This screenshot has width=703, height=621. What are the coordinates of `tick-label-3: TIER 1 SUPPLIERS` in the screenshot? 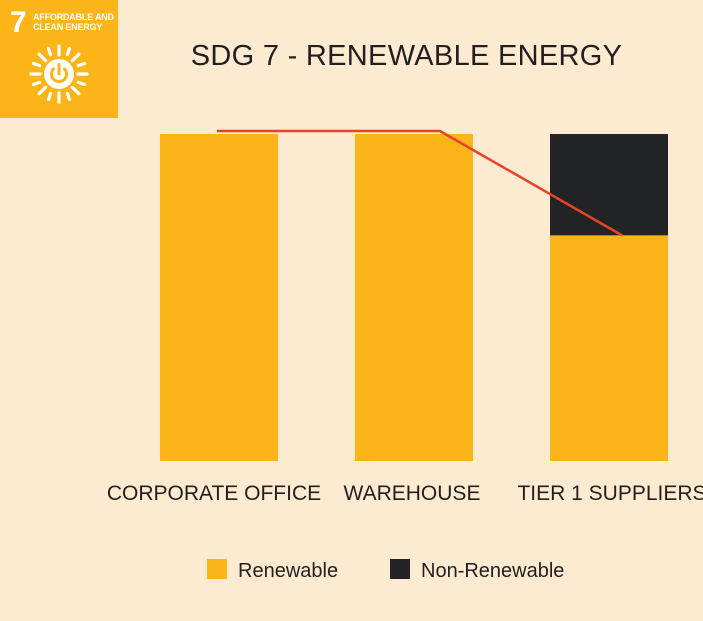 It's located at (610, 493).